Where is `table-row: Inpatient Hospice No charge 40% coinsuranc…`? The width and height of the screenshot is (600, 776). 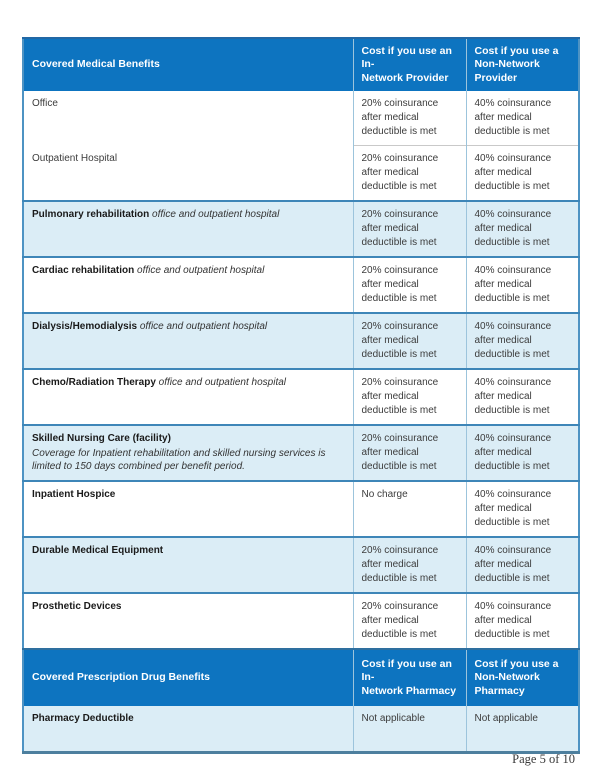
table-row: Inpatient Hospice No charge 40% coinsuranc… is located at coordinates (301, 508).